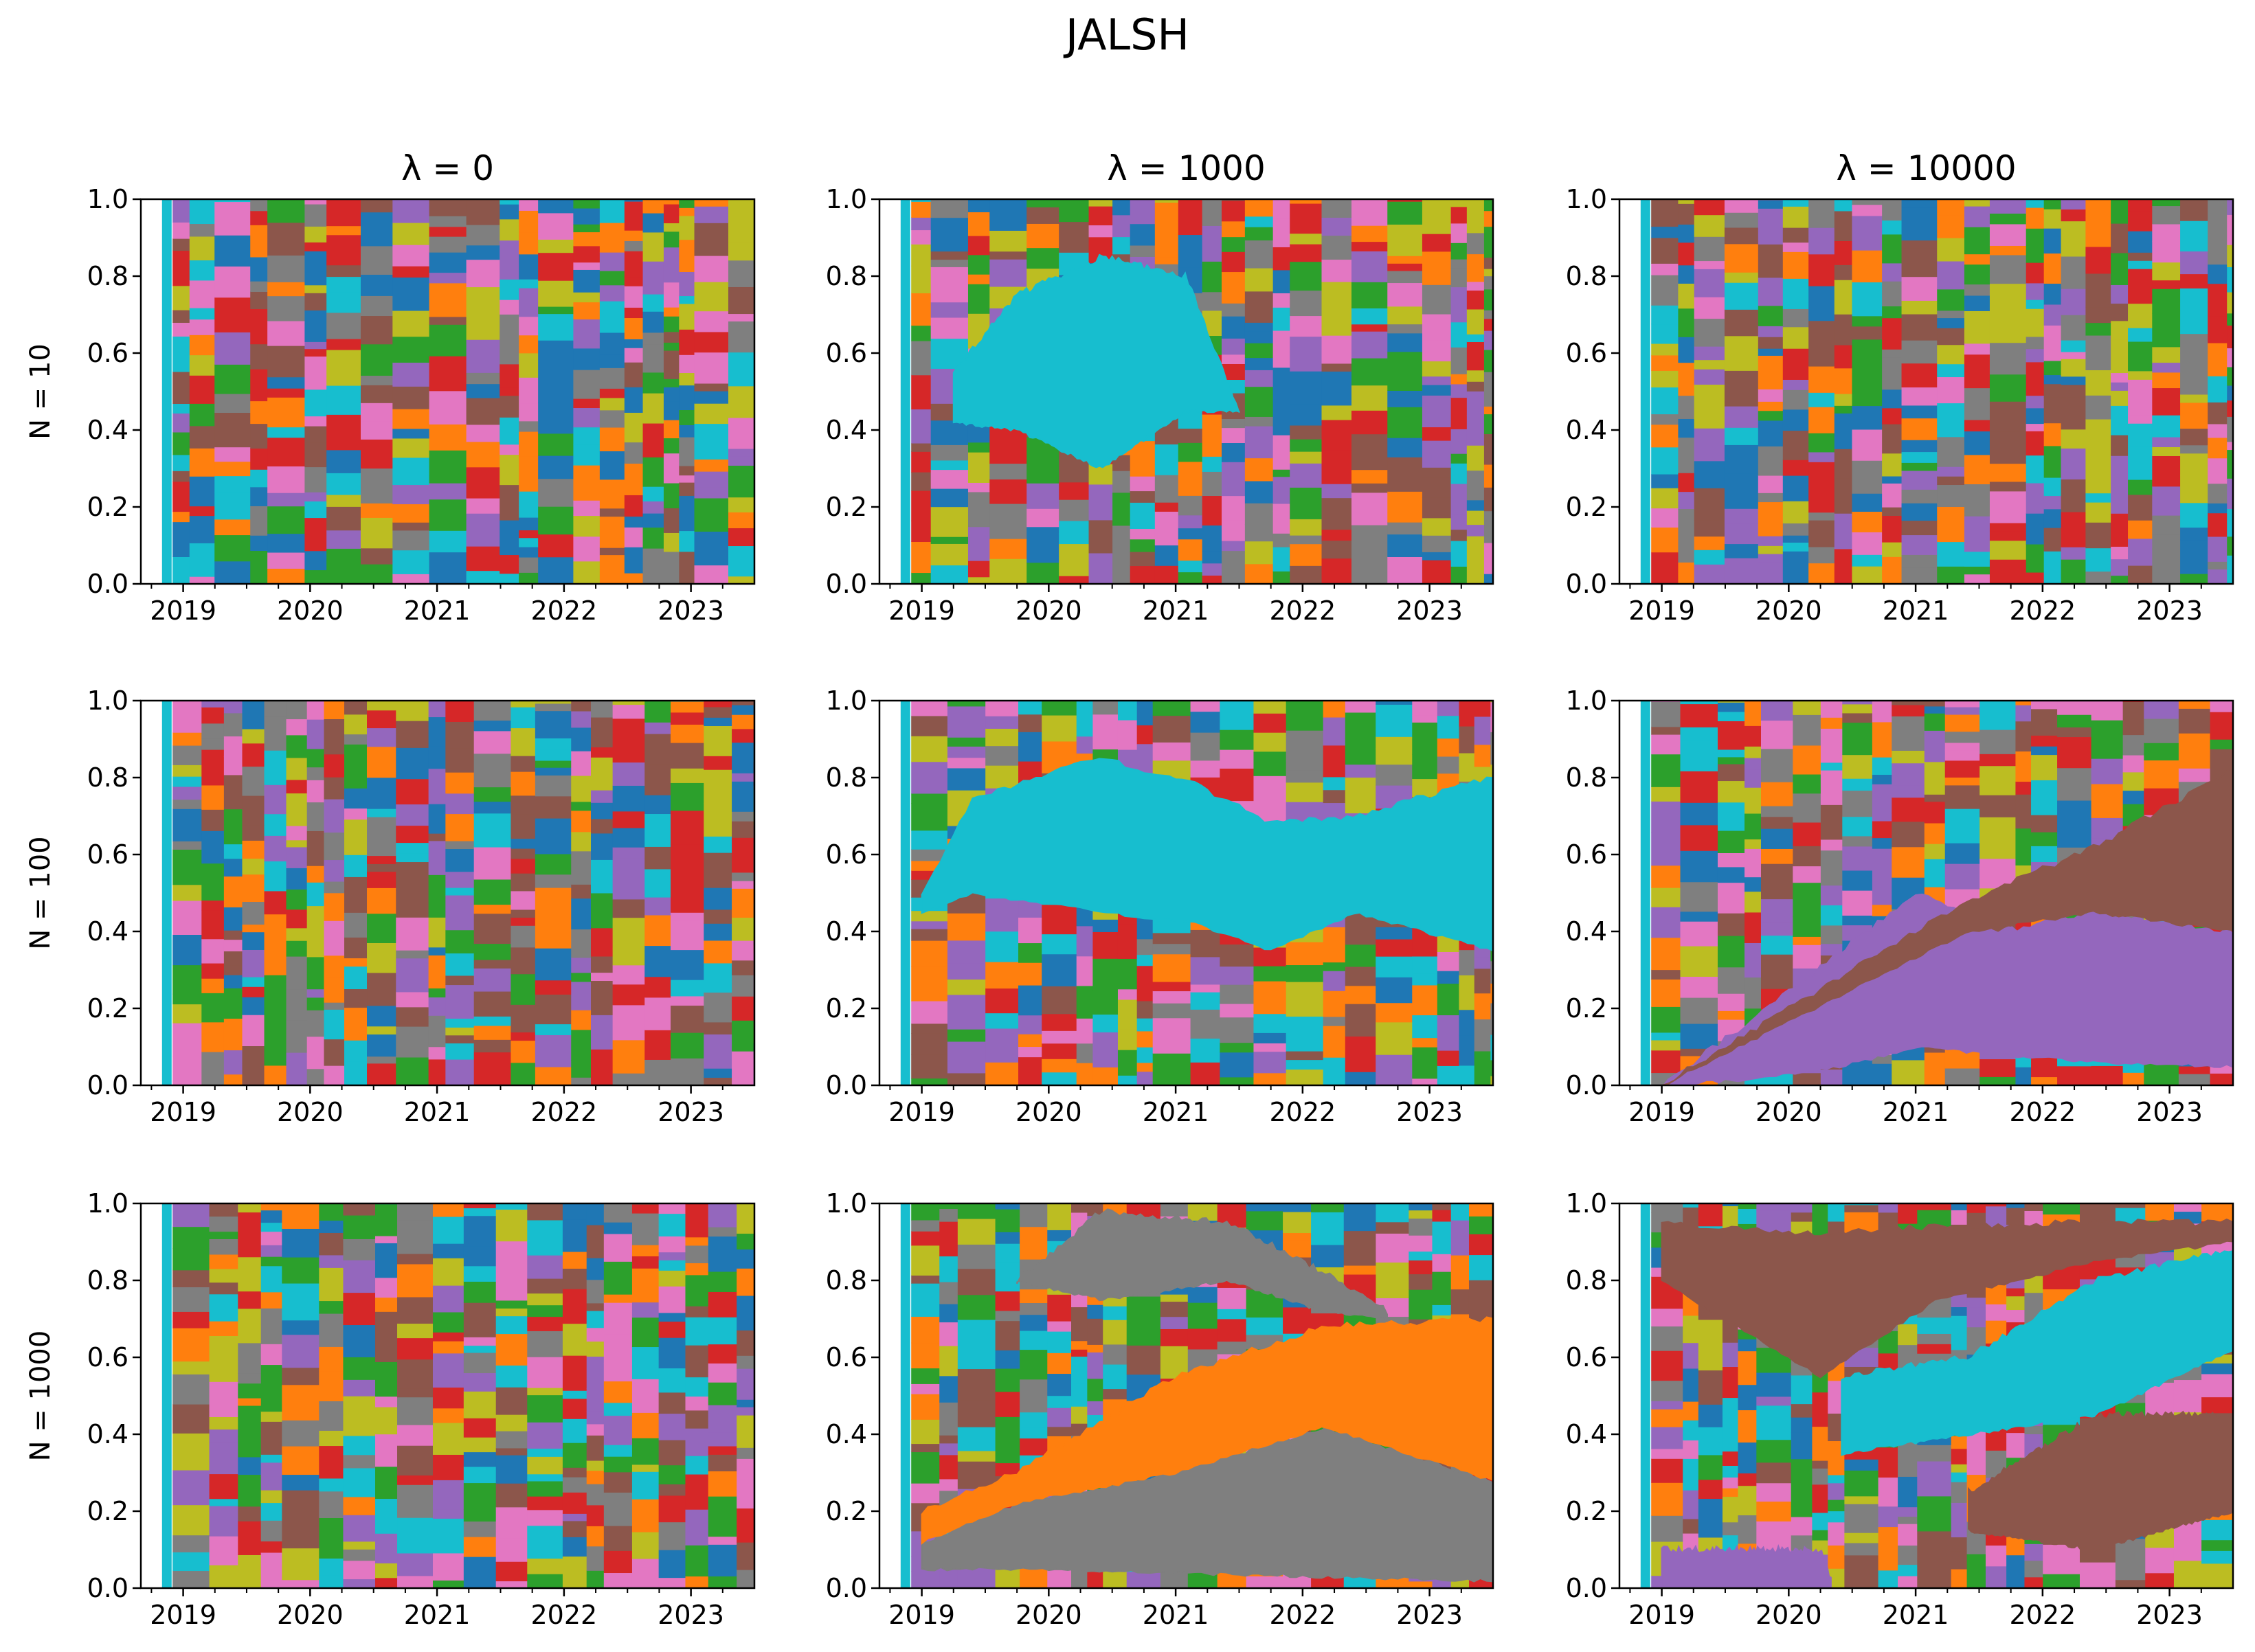  What do you see at coordinates (40, 1396) in the screenshot?
I see `row-label: N = 1000` at bounding box center [40, 1396].